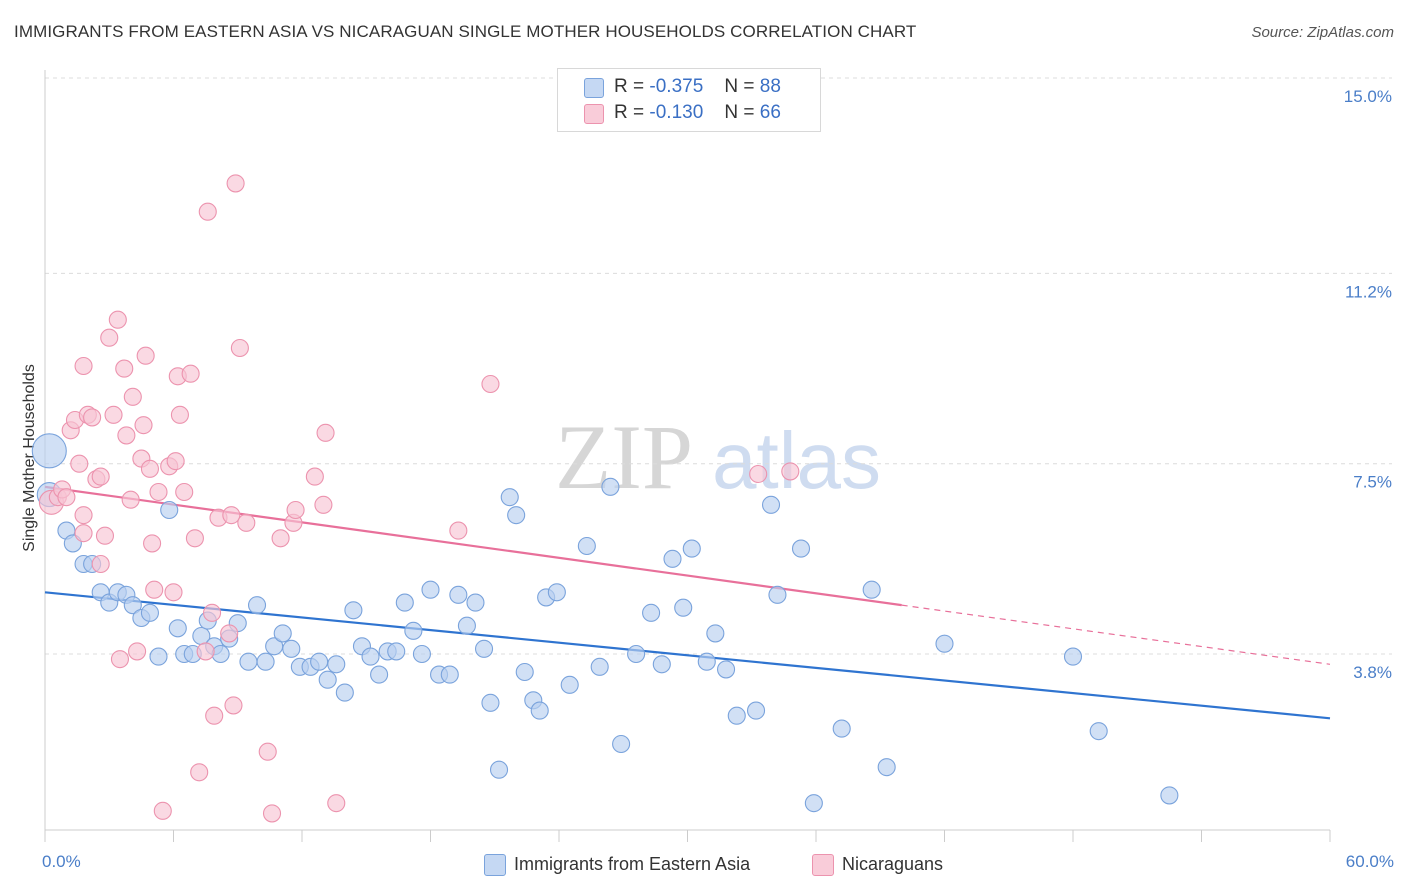 The height and width of the screenshot is (892, 1406). Describe the element at coordinates (676, 86) in the screenshot. I see `r-value: -0.375` at that location.